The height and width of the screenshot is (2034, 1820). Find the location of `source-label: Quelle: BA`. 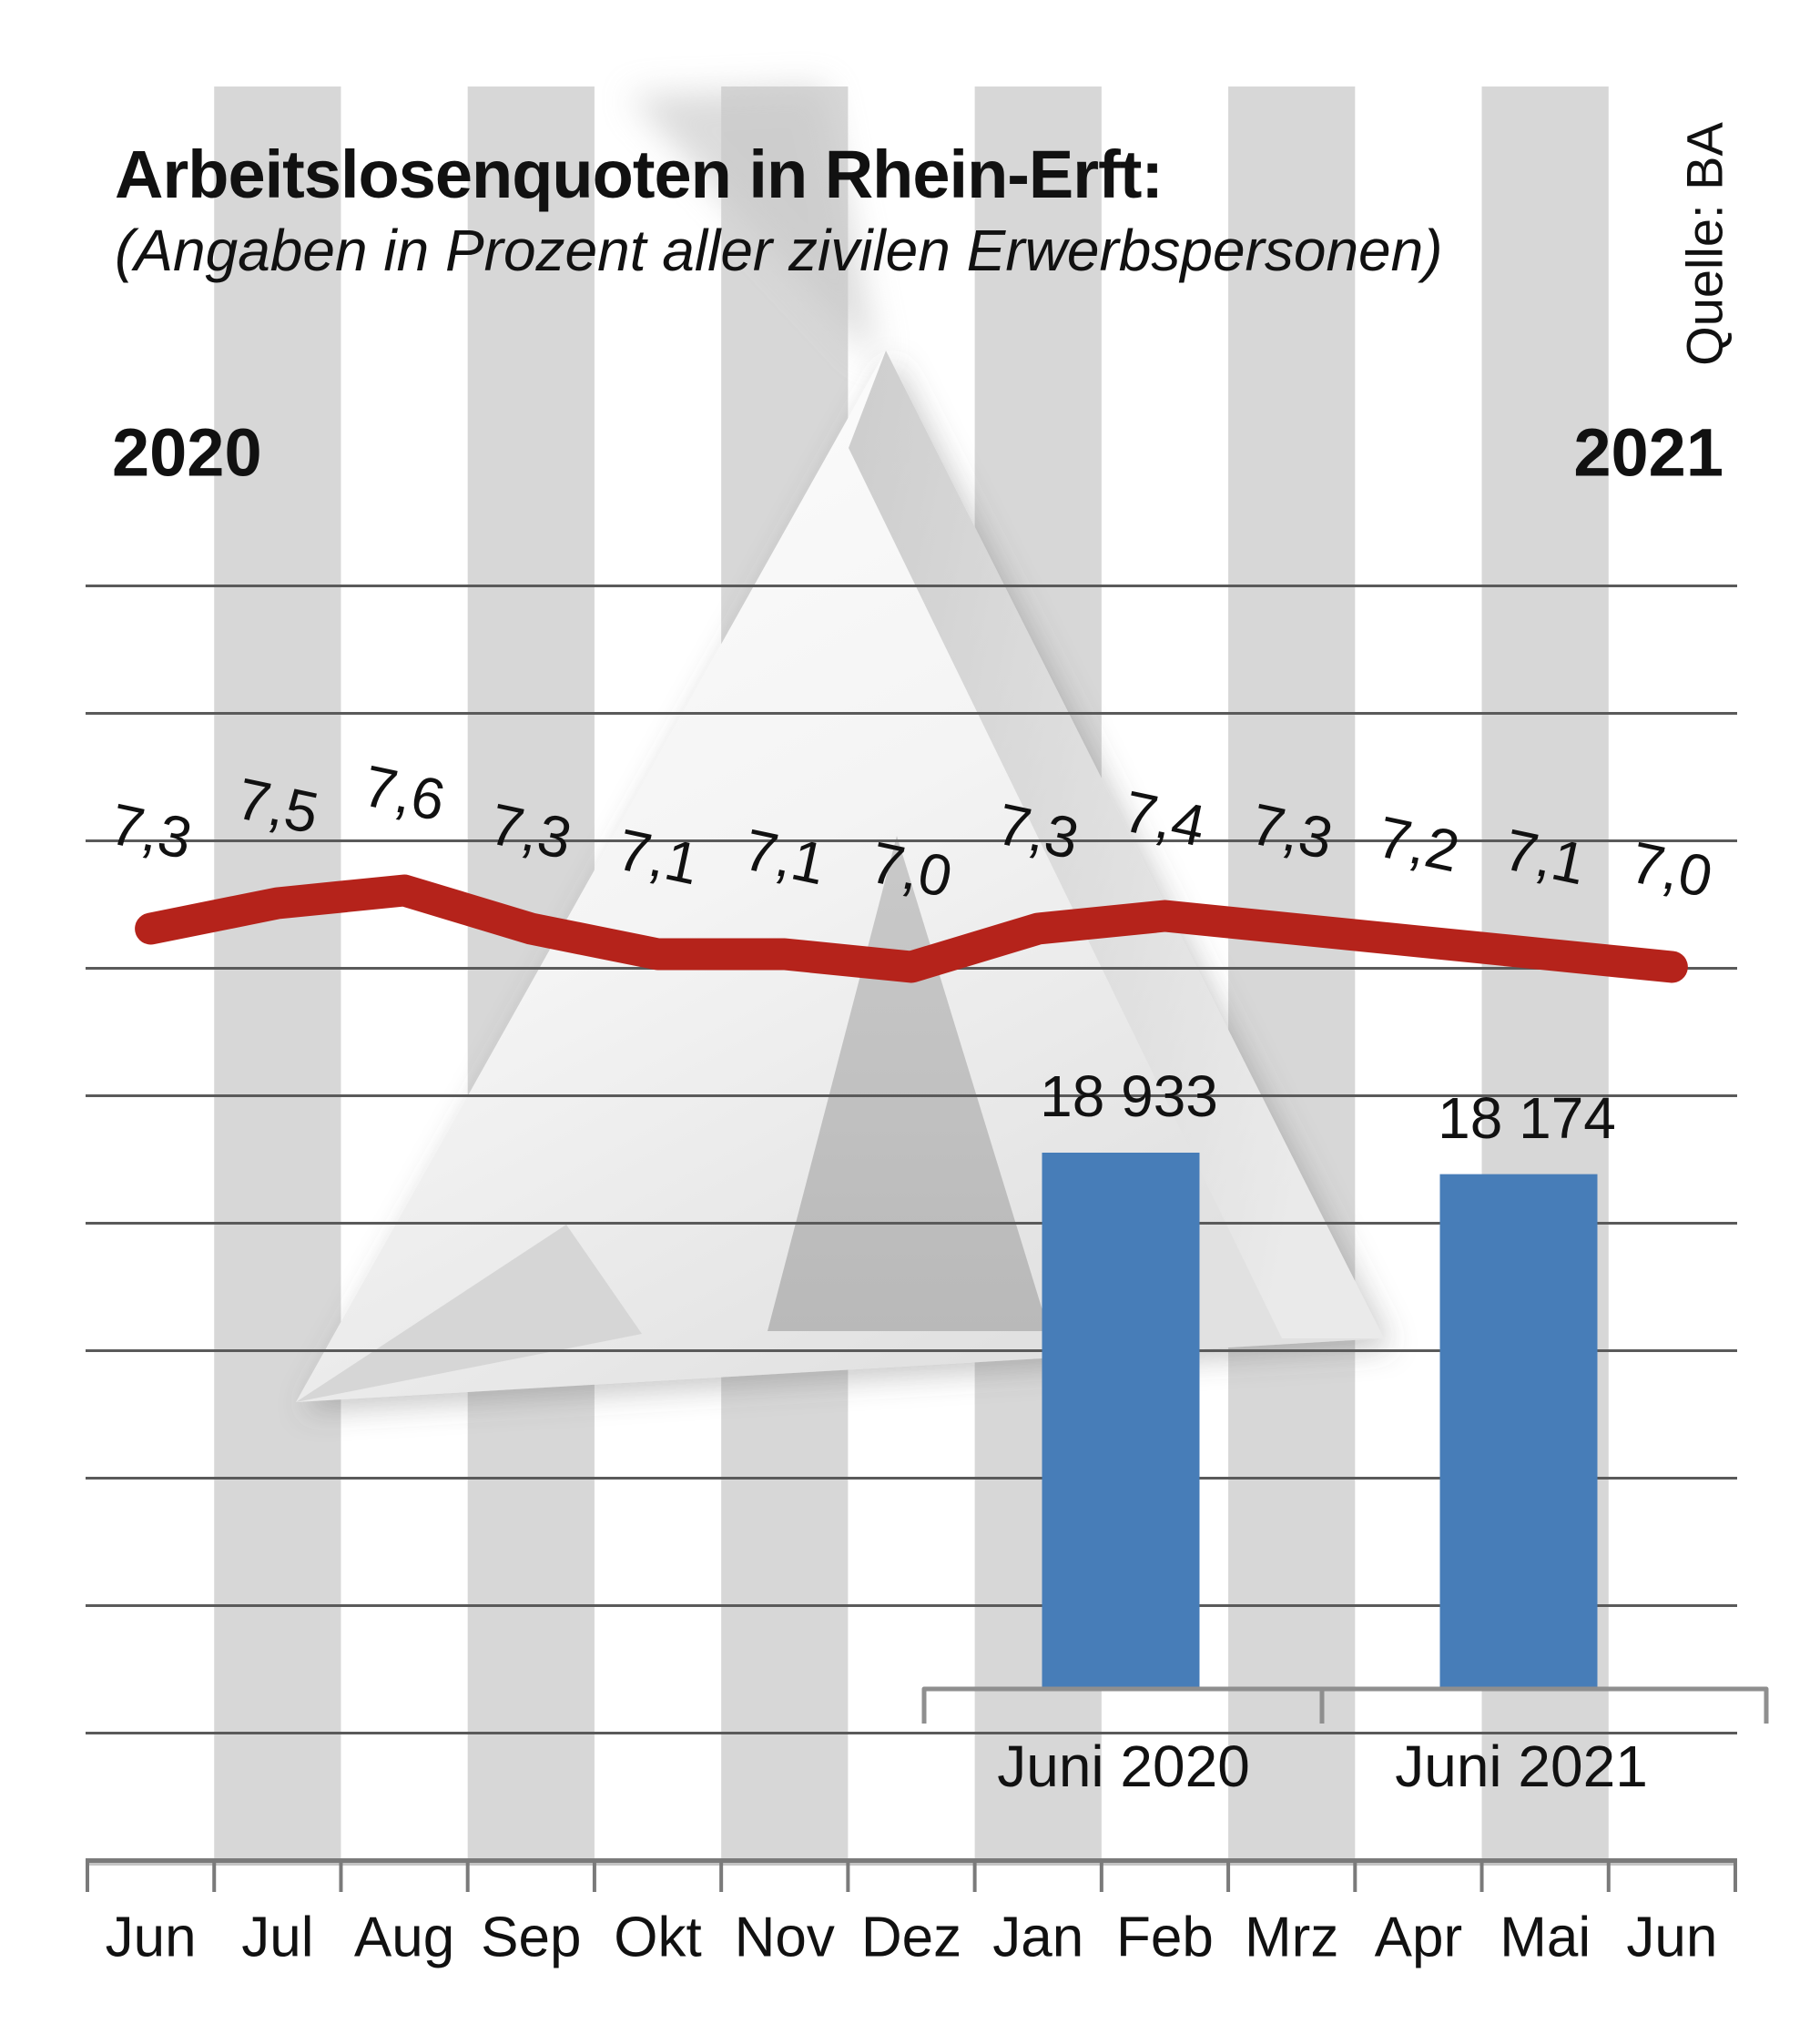

source-label: Quelle: BA is located at coordinates (1705, 244).